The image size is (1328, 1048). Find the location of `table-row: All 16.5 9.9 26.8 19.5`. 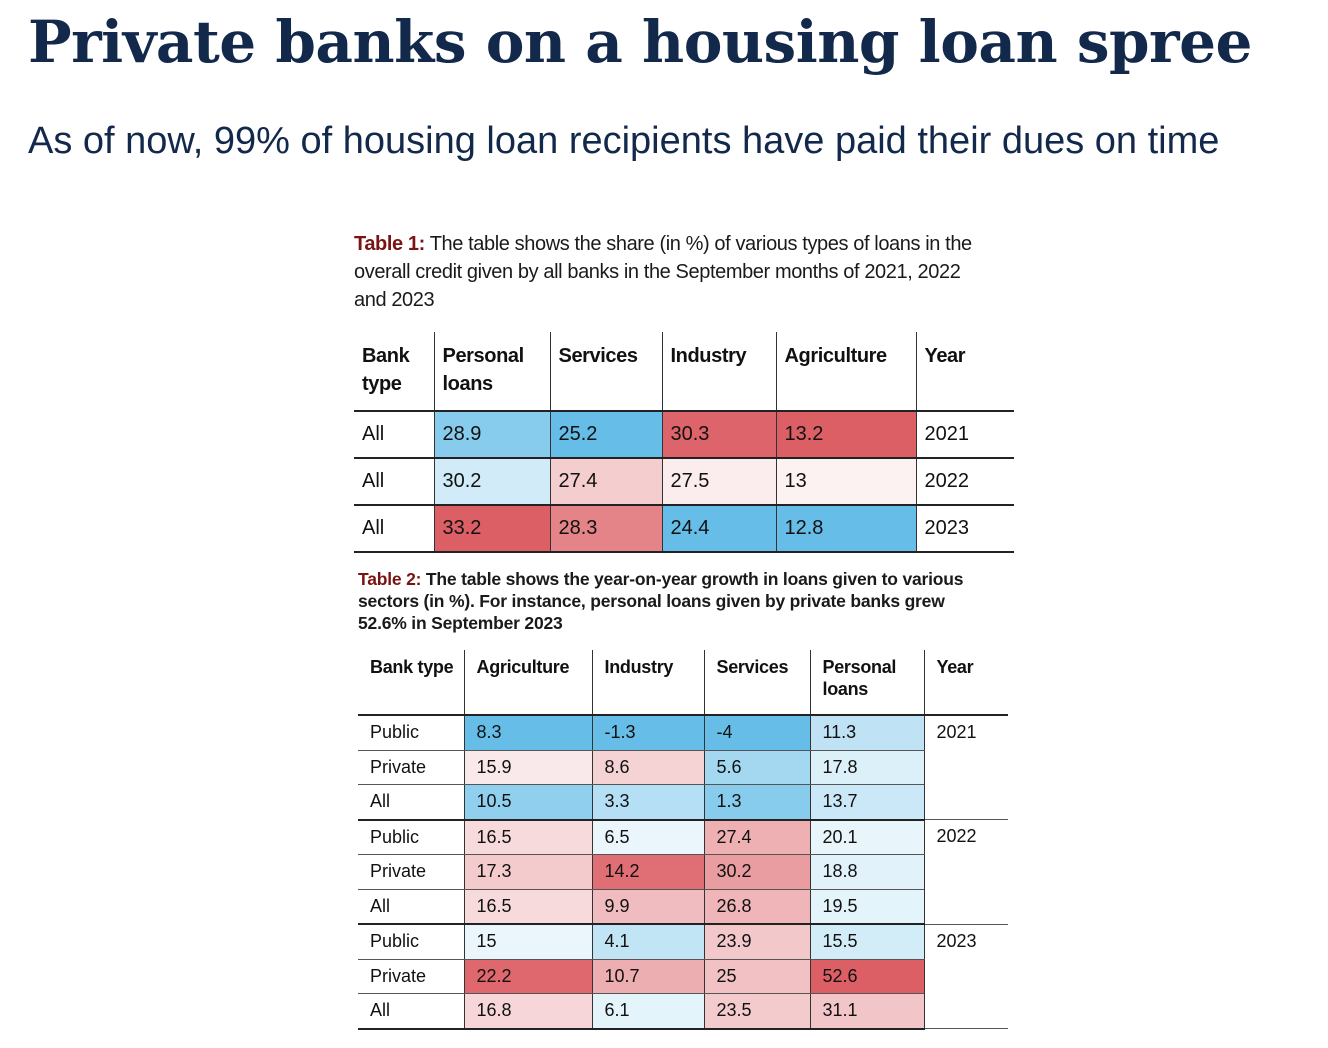

table-row: All 16.5 9.9 26.8 19.5 is located at coordinates (683, 907).